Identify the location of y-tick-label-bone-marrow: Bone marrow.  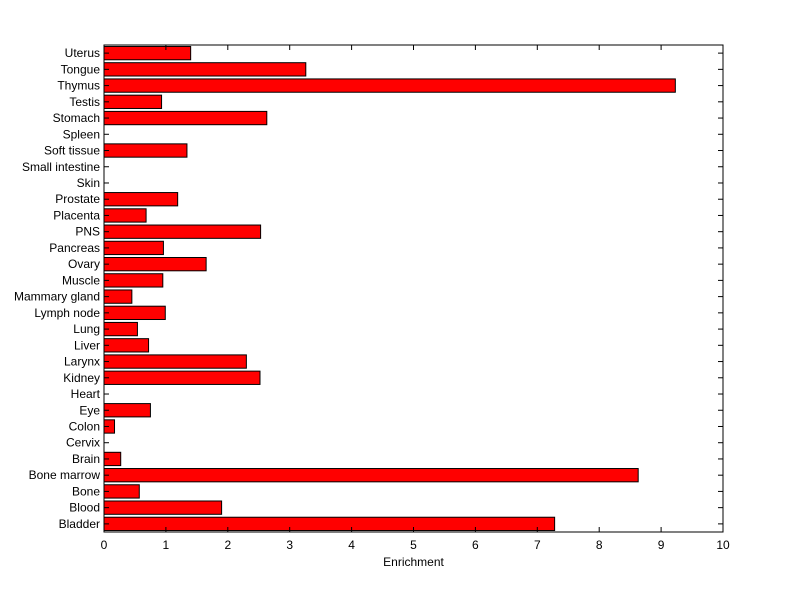
(65, 475).